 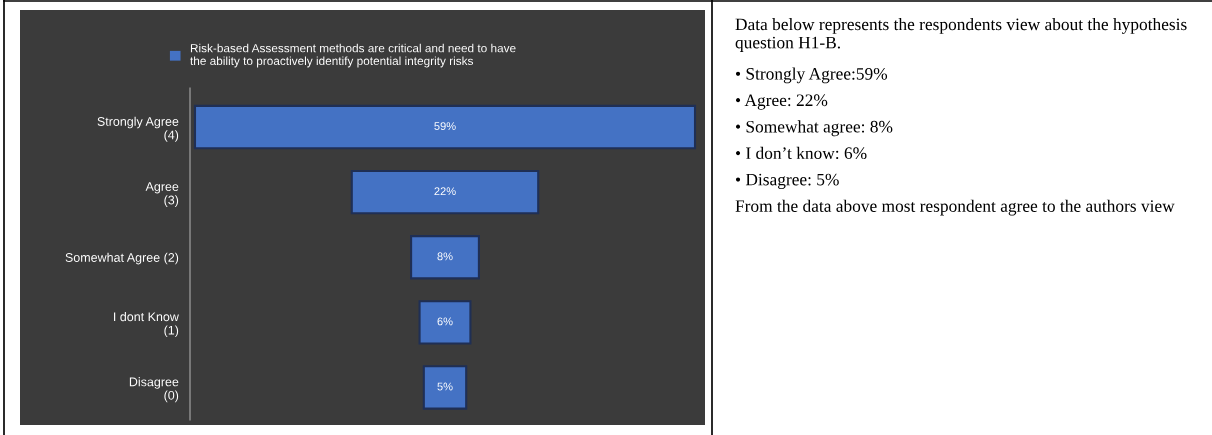 I want to click on data-label: 6%, so click(x=445, y=321).